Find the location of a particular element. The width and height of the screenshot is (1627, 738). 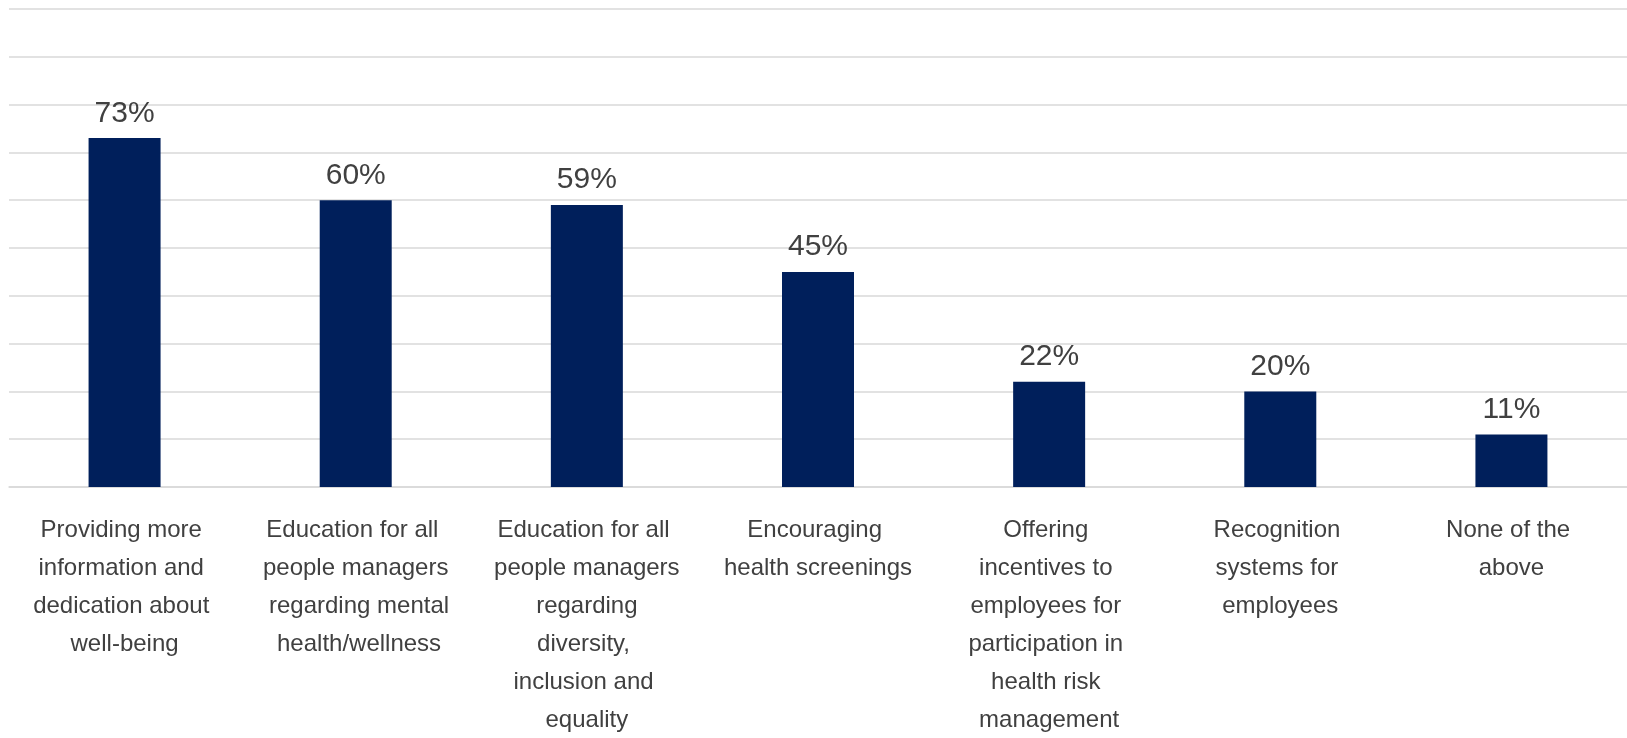

data-label: 11% is located at coordinates (1511, 407).